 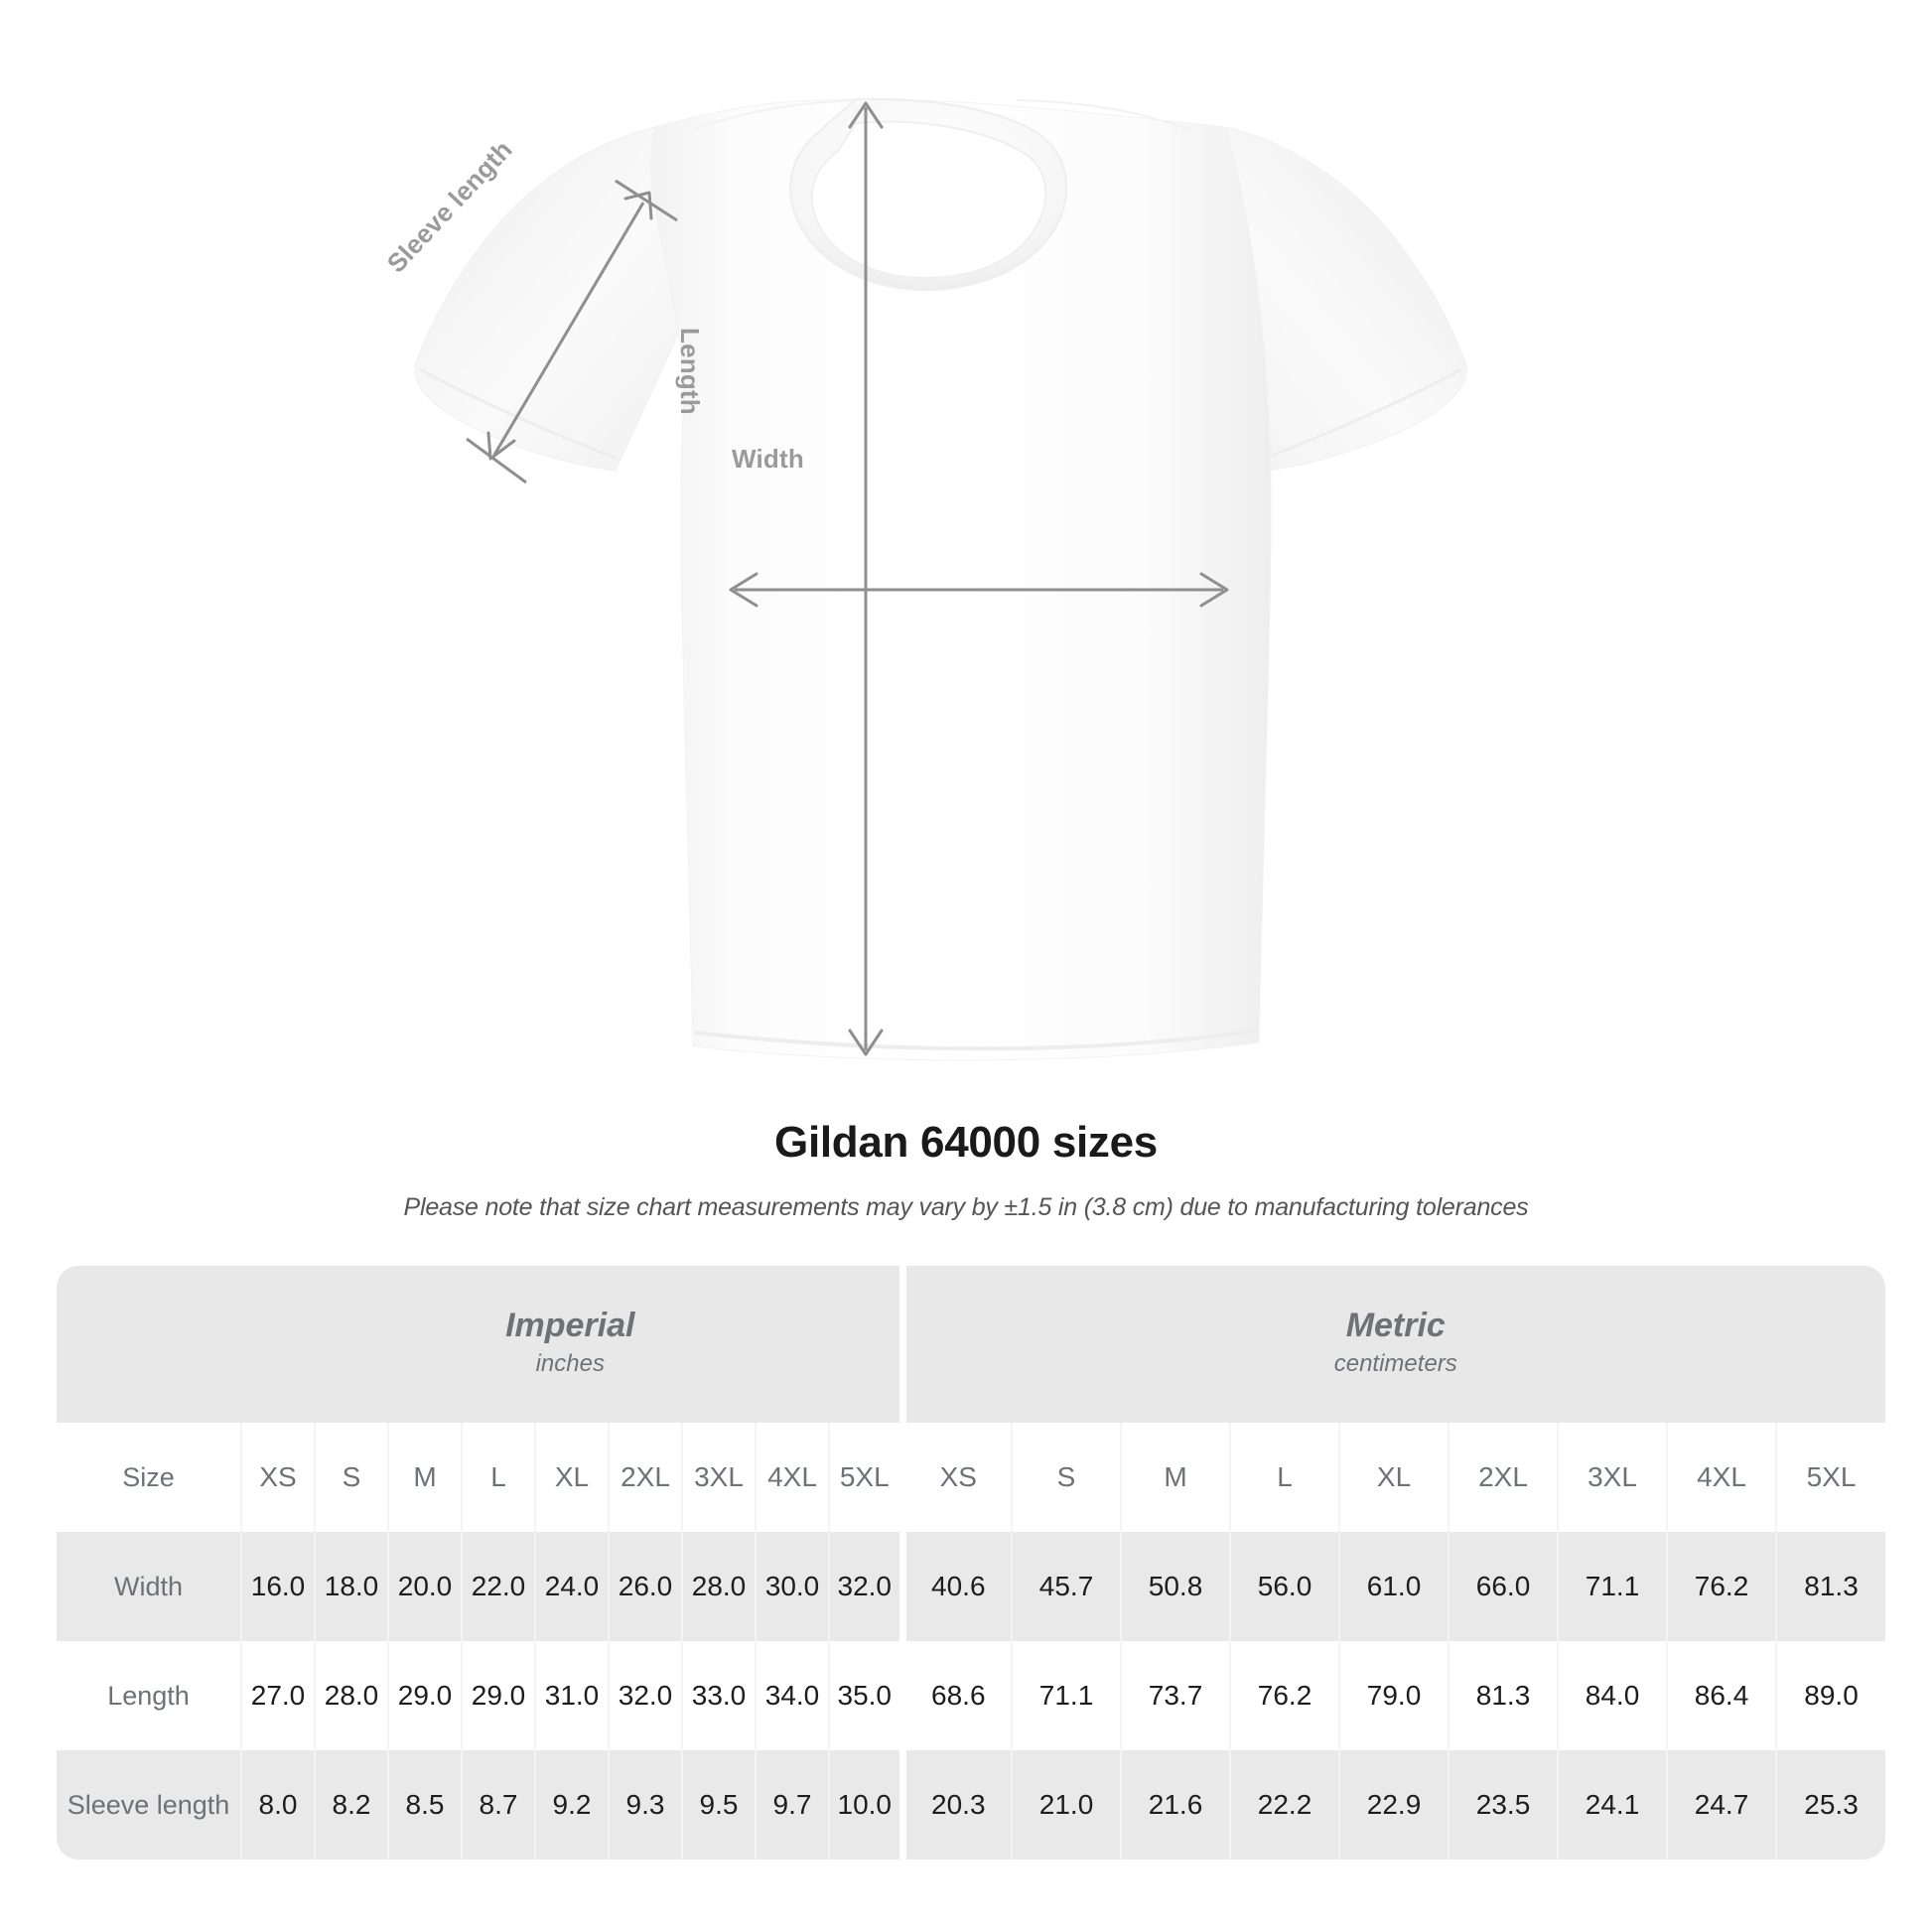 What do you see at coordinates (1175, 1587) in the screenshot?
I see `width-metric-m: 50.8` at bounding box center [1175, 1587].